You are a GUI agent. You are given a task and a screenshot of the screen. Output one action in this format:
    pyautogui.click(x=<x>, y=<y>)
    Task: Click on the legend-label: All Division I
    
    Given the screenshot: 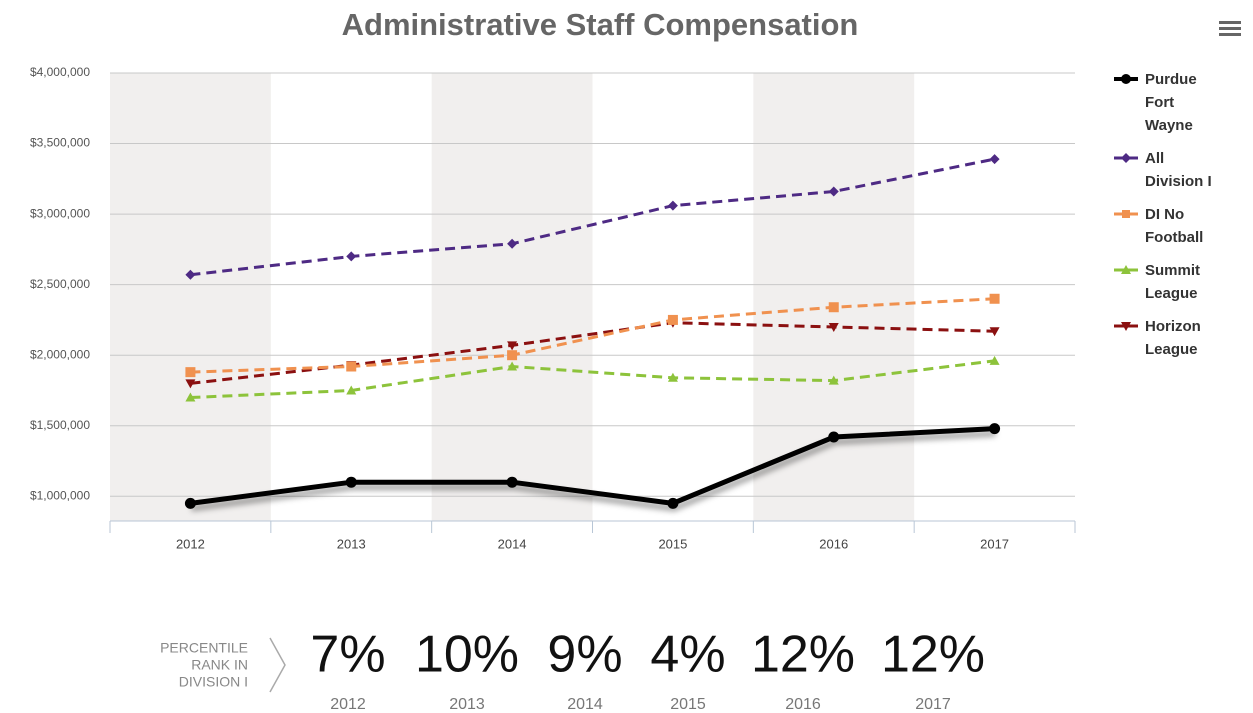 What is the action you would take?
    pyautogui.click(x=1178, y=170)
    